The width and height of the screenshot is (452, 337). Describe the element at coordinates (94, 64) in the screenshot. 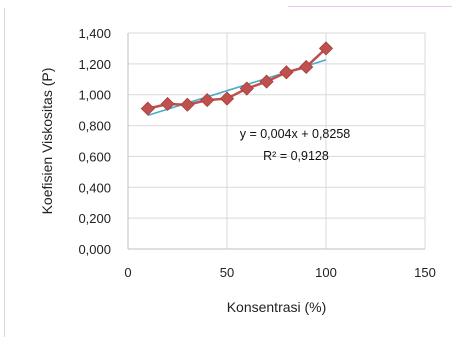

I see `y-tick-label: 1,200` at that location.